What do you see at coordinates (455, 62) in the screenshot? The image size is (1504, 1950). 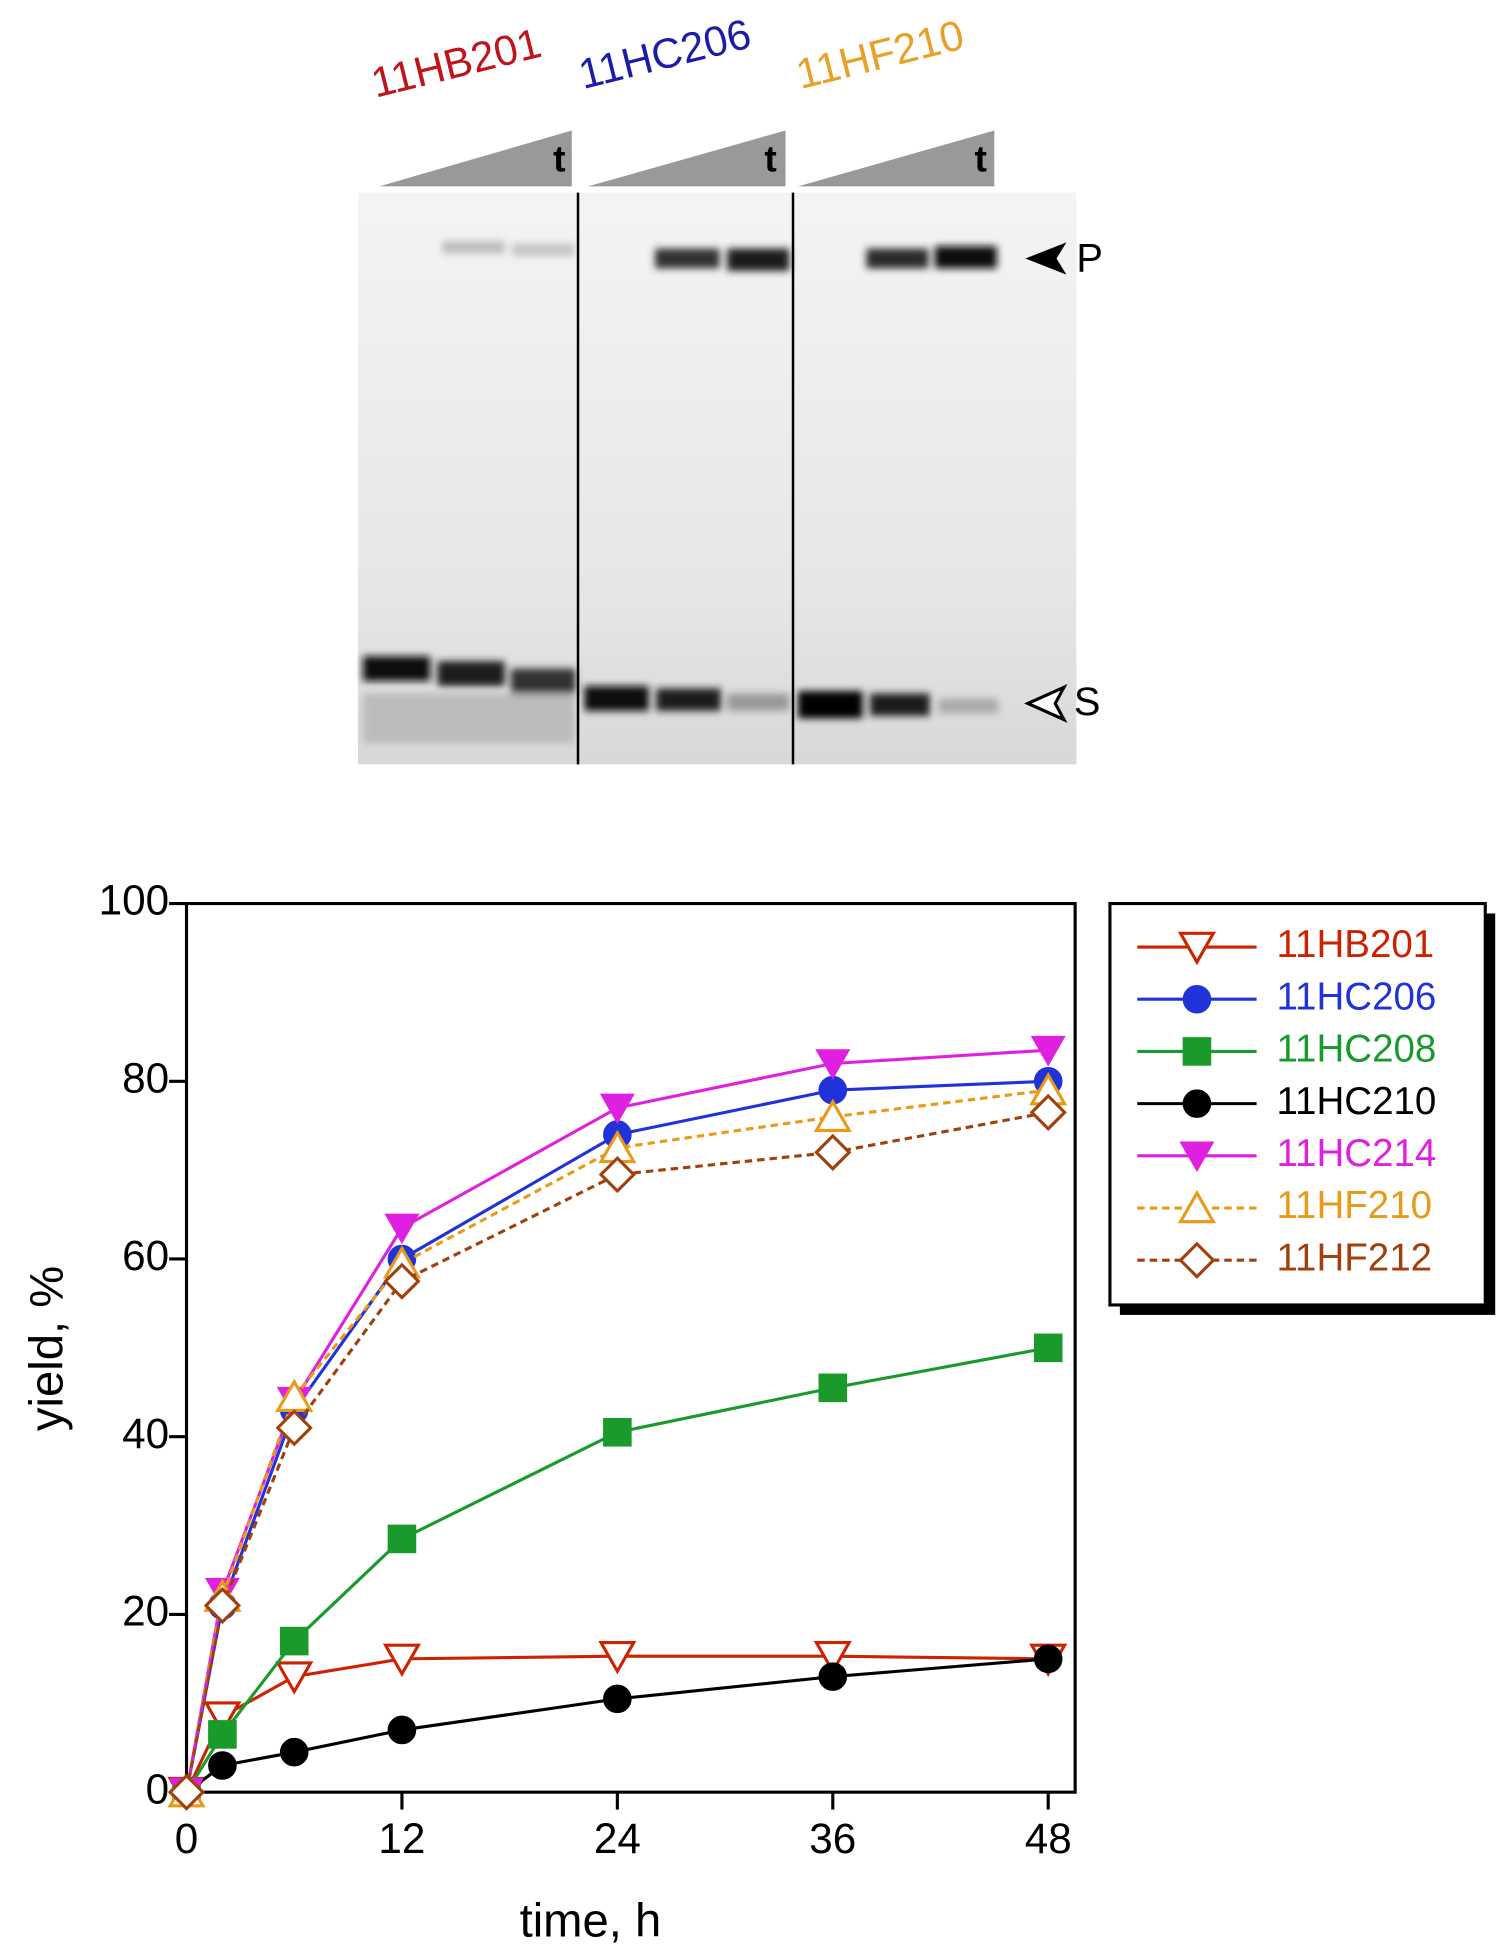 I see `lane-label: 11HB201` at bounding box center [455, 62].